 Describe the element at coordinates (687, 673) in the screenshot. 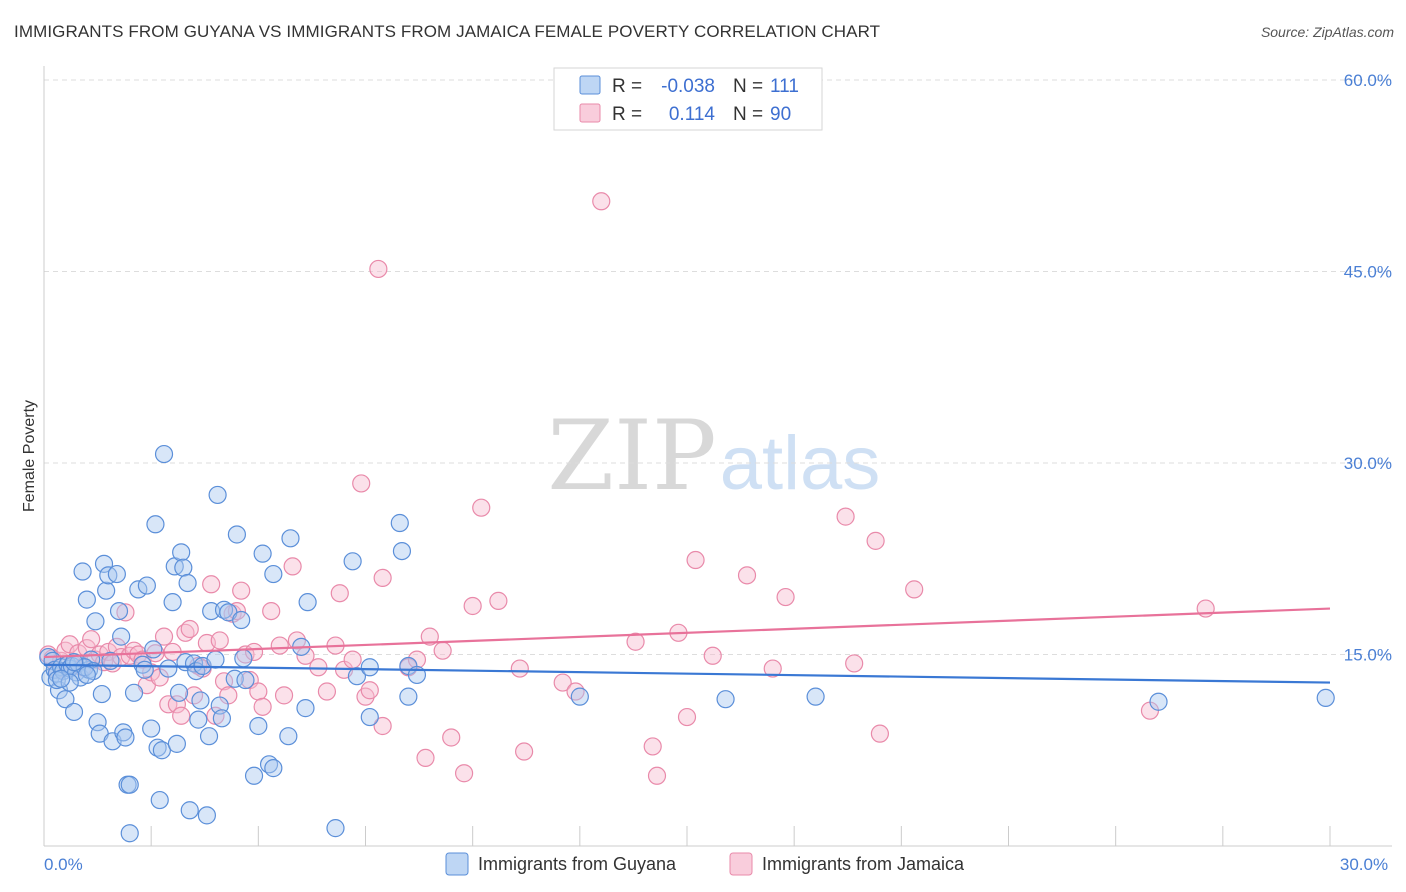

I see `trend-line-guyana` at that location.